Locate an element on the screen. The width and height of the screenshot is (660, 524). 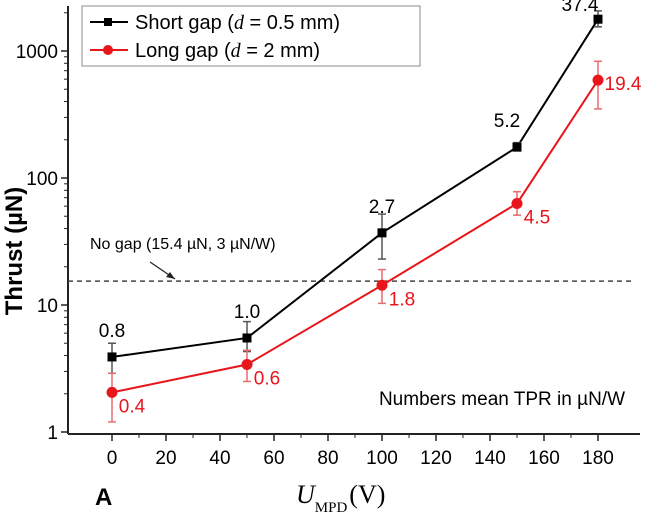
tpr-label: 37.4 is located at coordinates (580, 8).